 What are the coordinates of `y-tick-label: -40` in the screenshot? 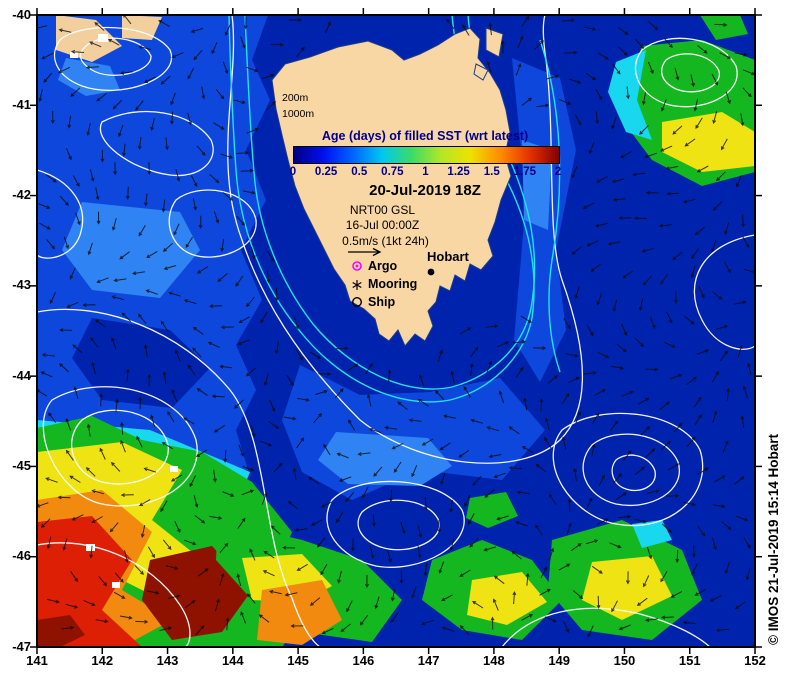 It's located at (21, 14).